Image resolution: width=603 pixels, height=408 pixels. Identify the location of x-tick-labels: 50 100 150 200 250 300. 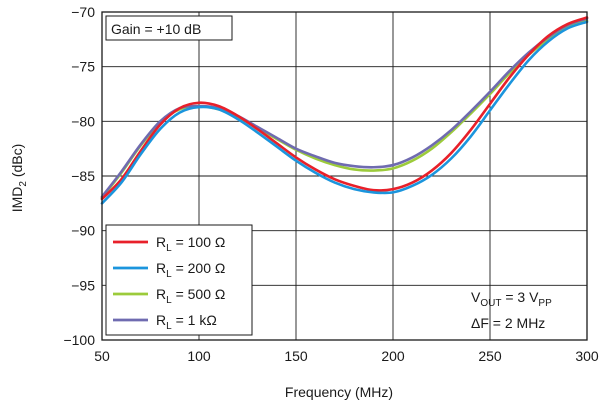
(346, 356).